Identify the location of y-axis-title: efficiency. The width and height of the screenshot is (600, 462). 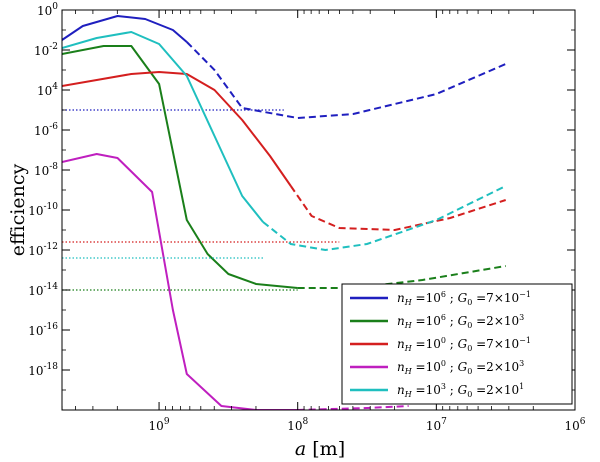
(18, 210).